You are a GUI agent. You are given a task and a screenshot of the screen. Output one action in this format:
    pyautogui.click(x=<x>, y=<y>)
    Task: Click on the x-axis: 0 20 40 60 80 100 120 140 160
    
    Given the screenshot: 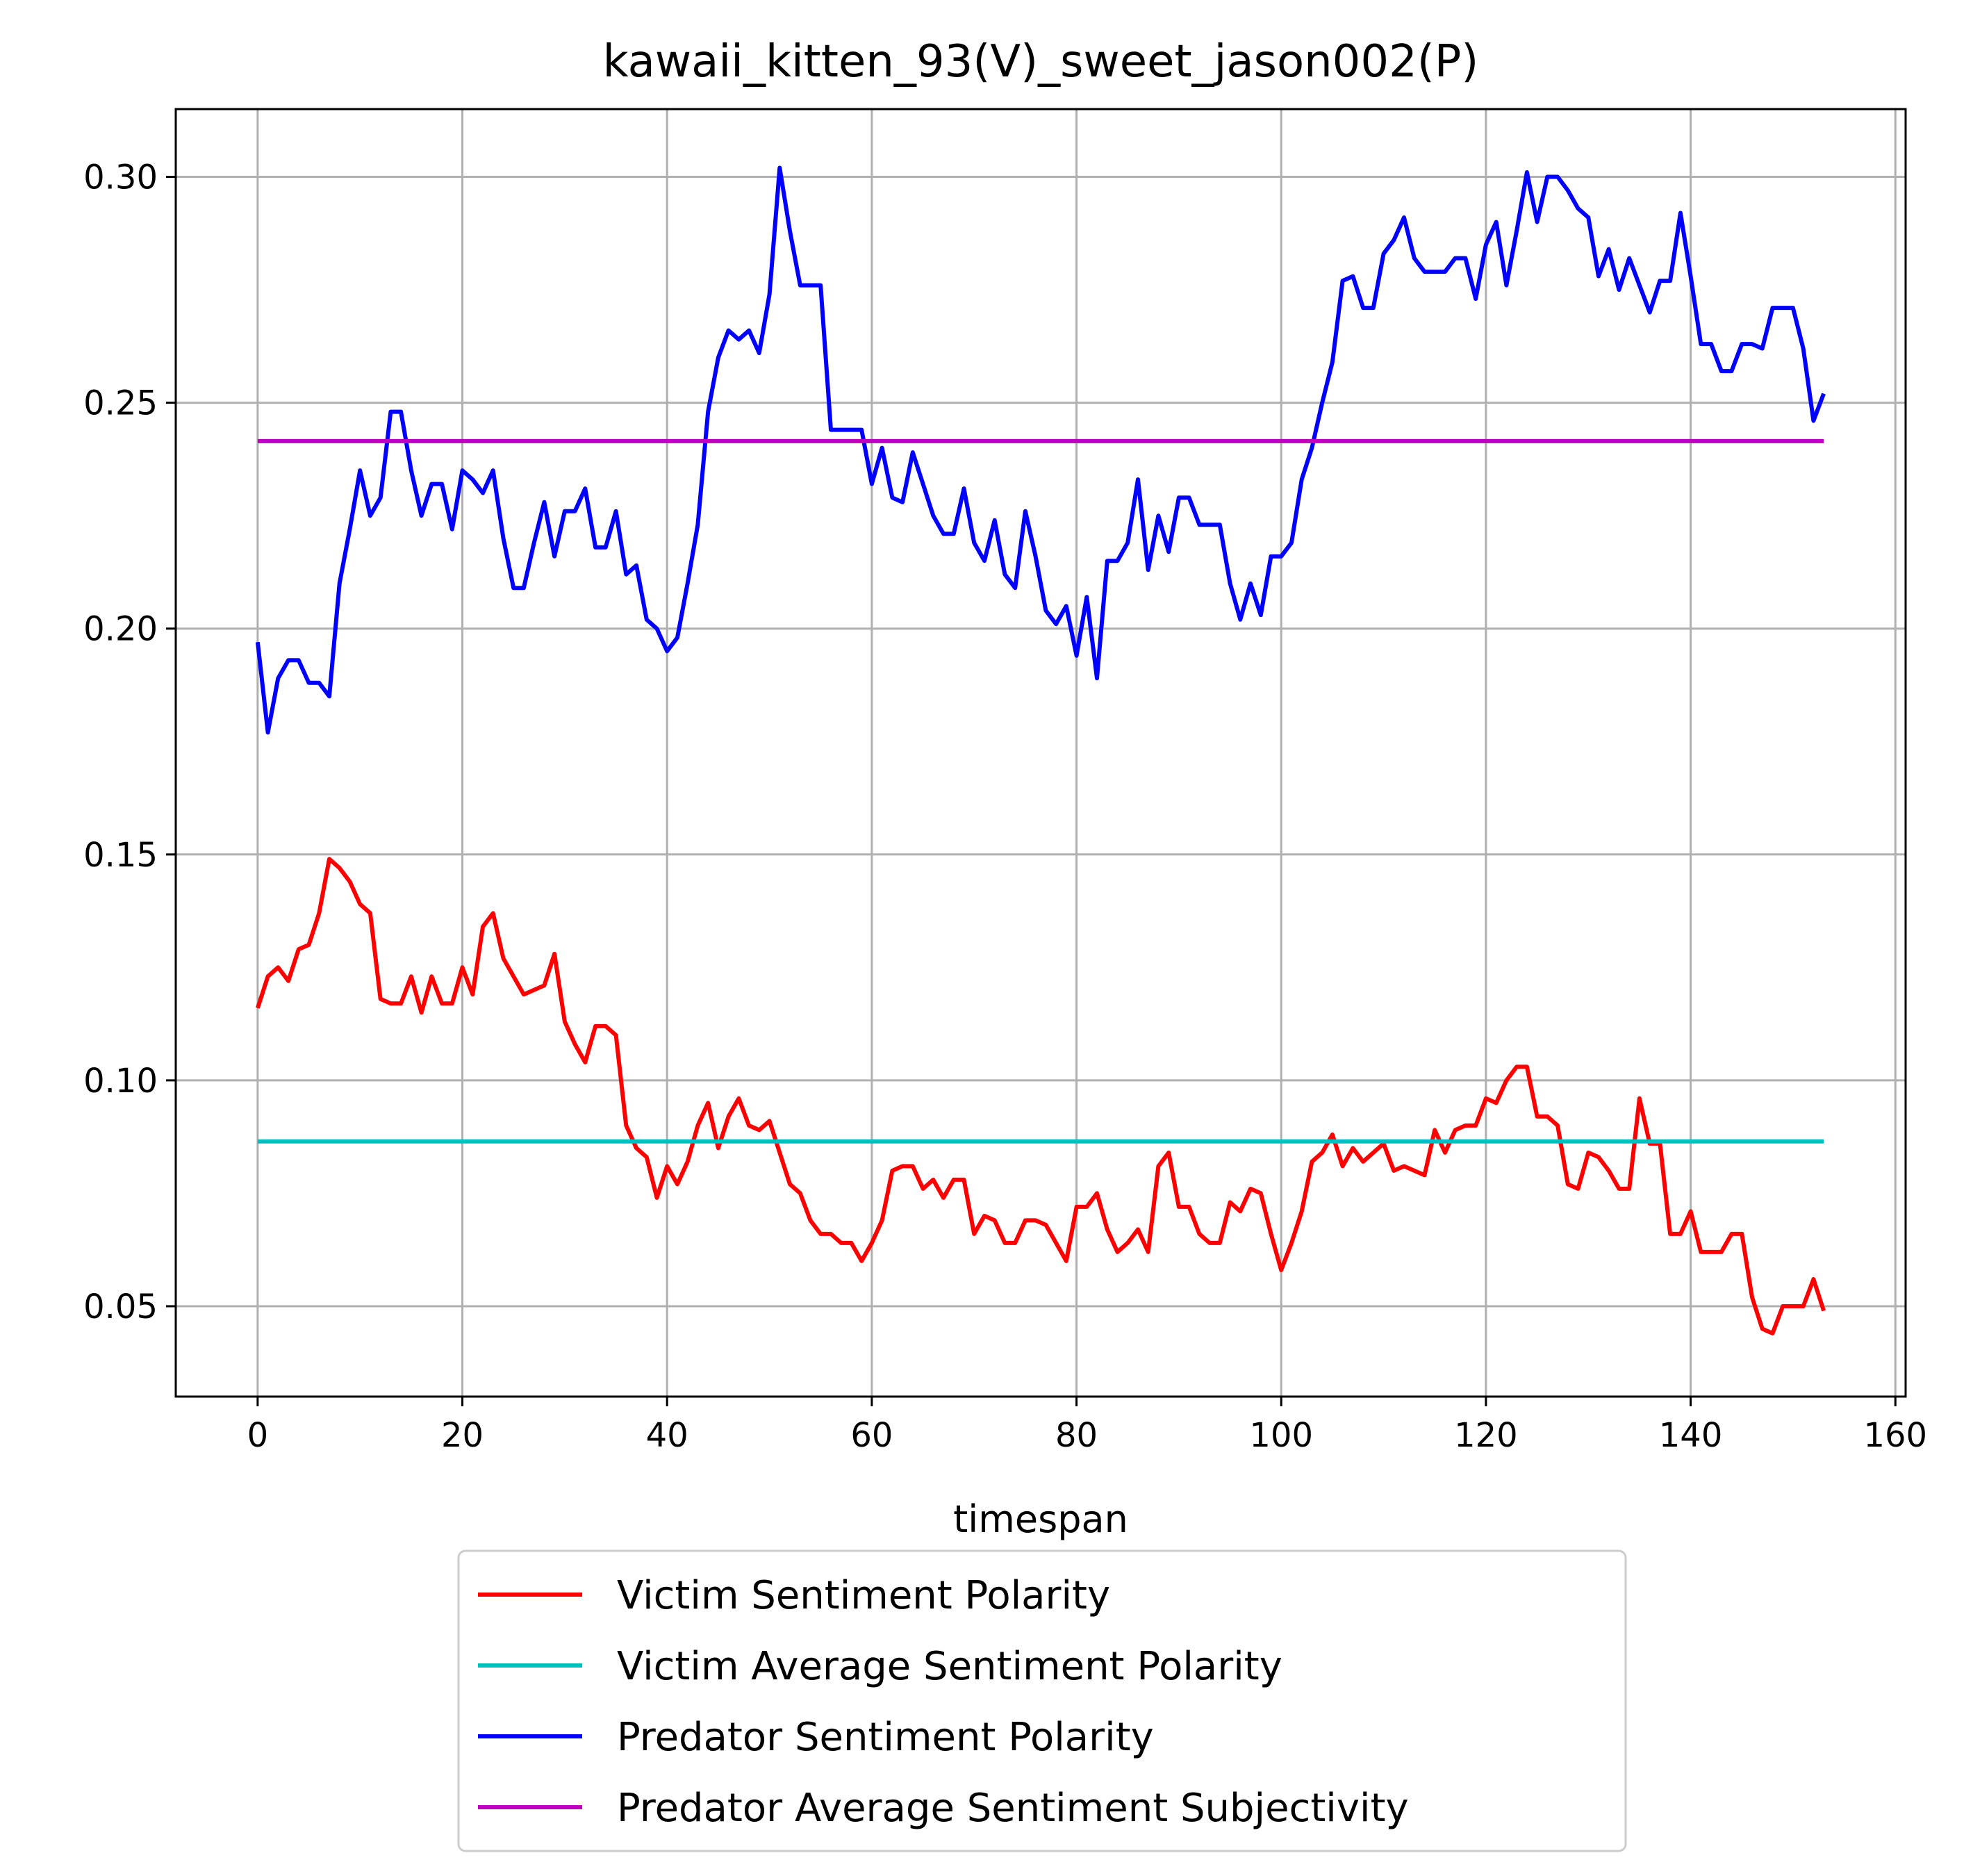 What is the action you would take?
    pyautogui.click(x=1087, y=1426)
    